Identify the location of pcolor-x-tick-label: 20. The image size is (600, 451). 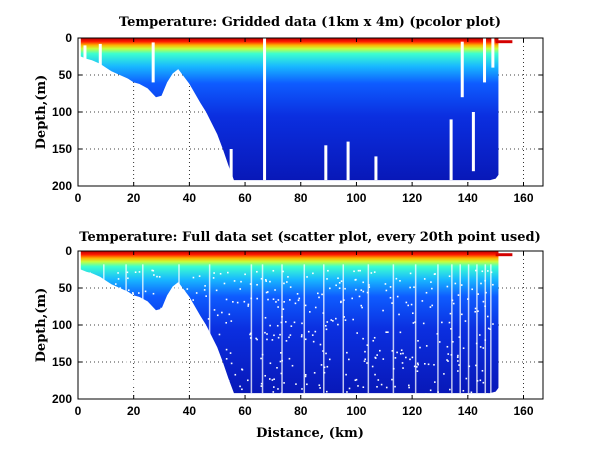
(134, 198).